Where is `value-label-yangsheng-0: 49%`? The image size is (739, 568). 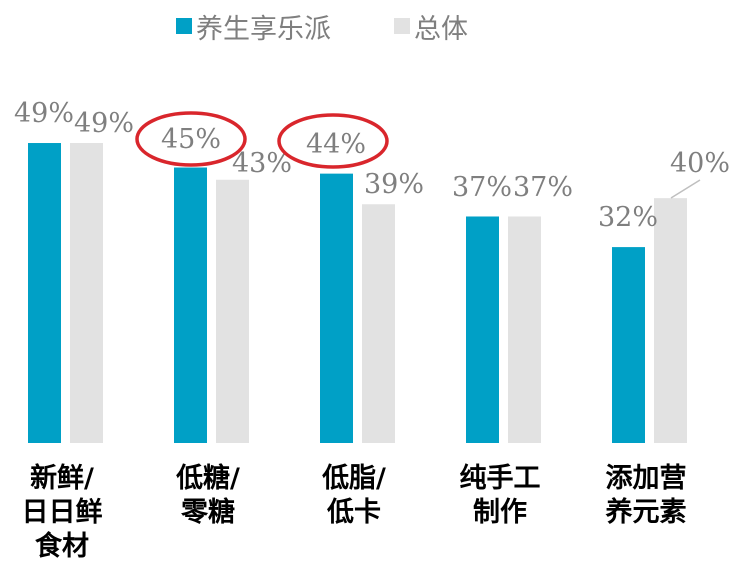 value-label-yangsheng-0: 49% is located at coordinates (44, 113).